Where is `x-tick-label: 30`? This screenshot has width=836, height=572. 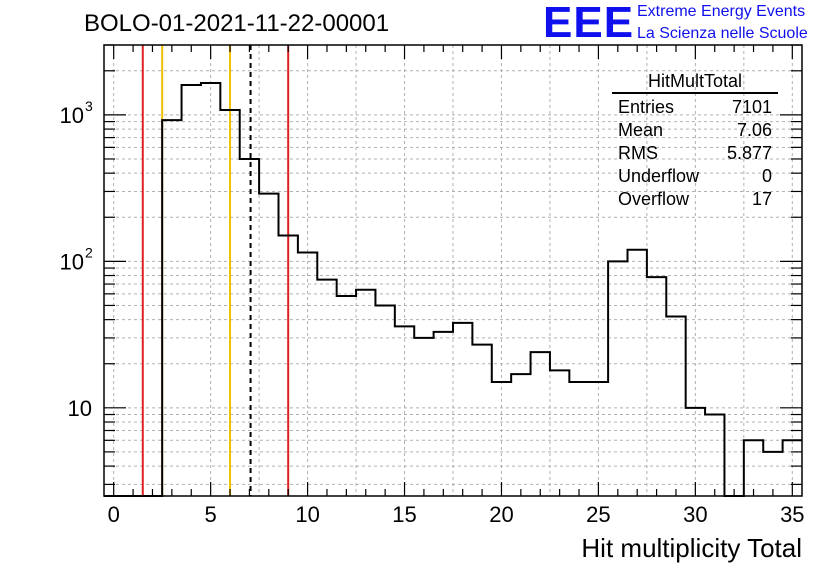
x-tick-label: 30 is located at coordinates (695, 514).